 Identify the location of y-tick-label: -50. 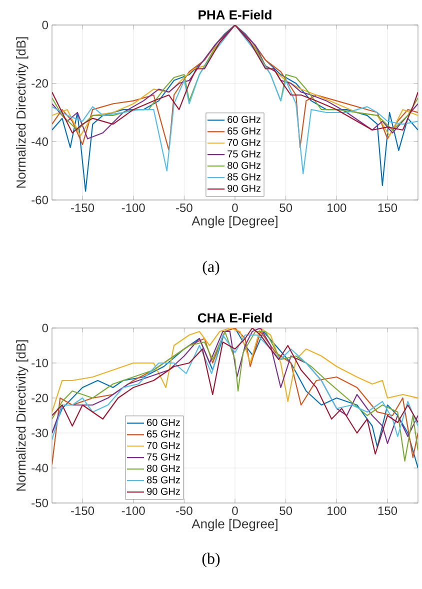
(40, 503).